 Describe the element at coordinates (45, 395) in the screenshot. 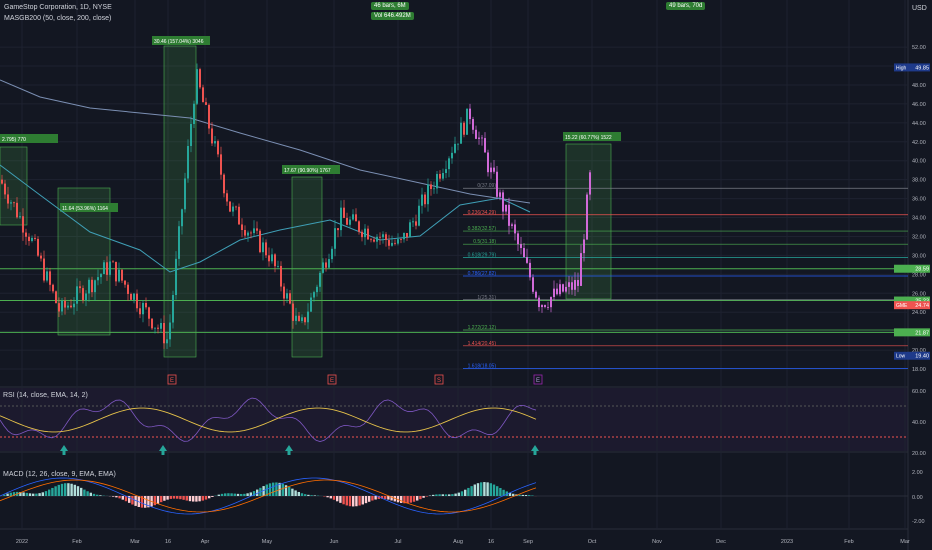

I see `rsi-label: RSI (14, close, EMA, 14, 2)` at that location.